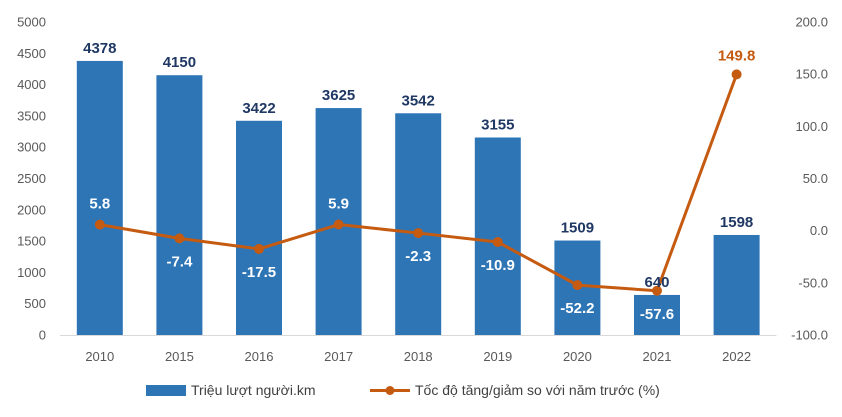 Image resolution: width=842 pixels, height=417 pixels. Describe the element at coordinates (253, 390) in the screenshot. I see `legend-bar-label: Triệu lượt người.km` at that location.